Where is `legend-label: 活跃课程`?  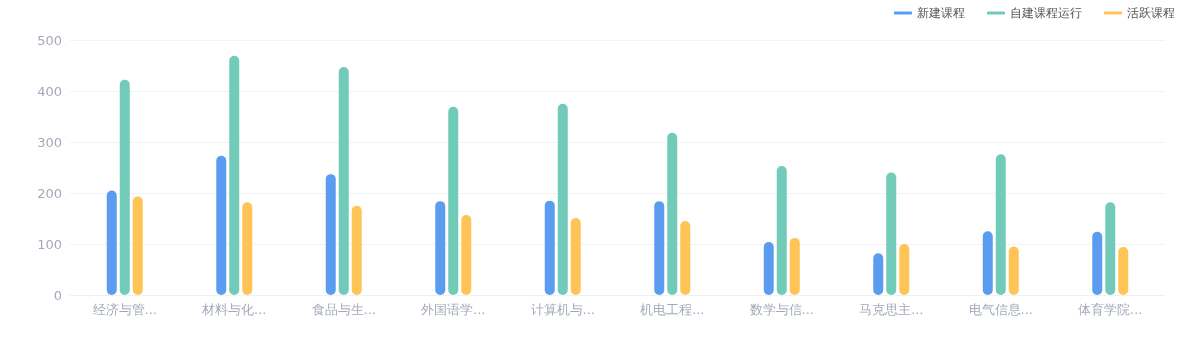
legend-label: 活跃课程 is located at coordinates (1151, 13).